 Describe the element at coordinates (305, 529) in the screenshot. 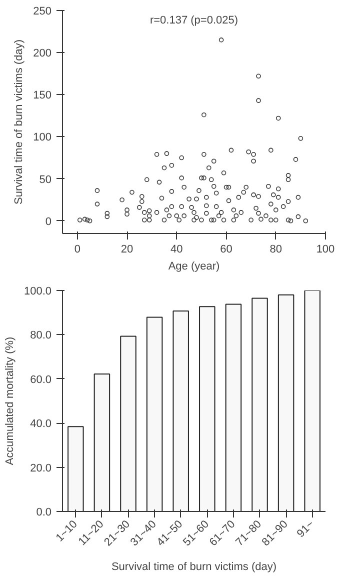

I see `x-tick-label: 91~` at that location.